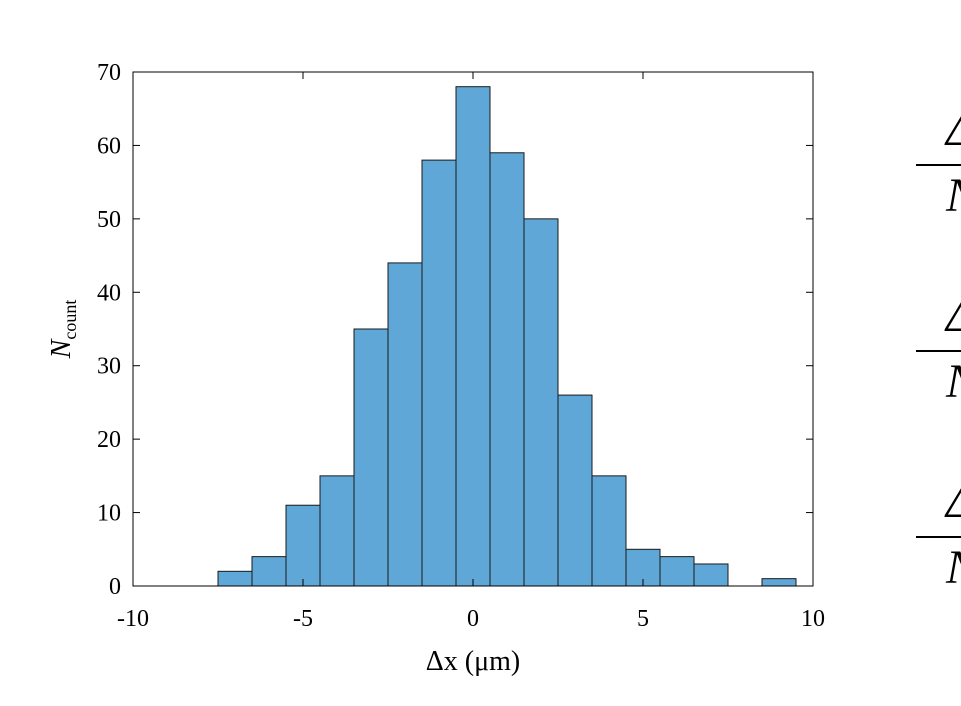 This screenshot has width=961, height=706. What do you see at coordinates (953, 568) in the screenshot?
I see `equation-3-denominator: N` at bounding box center [953, 568].